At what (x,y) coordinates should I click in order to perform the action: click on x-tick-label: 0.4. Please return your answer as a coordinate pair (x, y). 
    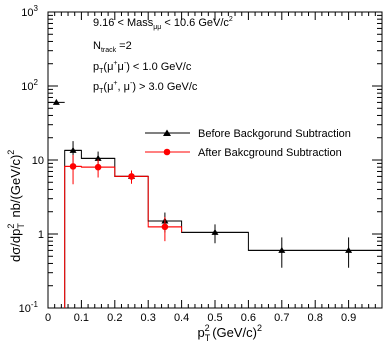
    Looking at the image, I should click on (181, 318).